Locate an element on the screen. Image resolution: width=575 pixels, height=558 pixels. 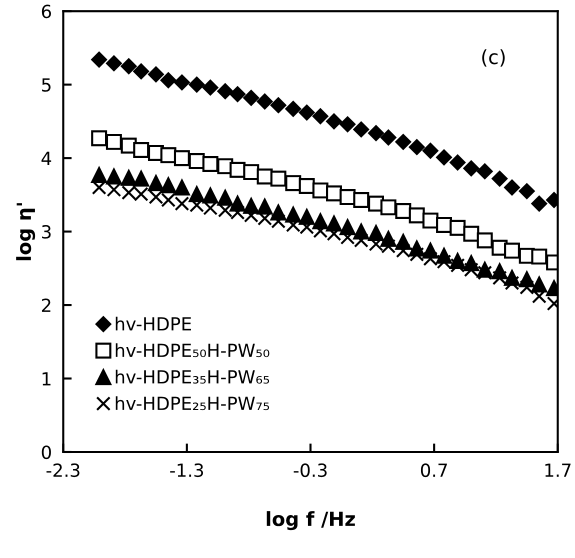
y-axis-title: log η' is located at coordinates (26, 231).